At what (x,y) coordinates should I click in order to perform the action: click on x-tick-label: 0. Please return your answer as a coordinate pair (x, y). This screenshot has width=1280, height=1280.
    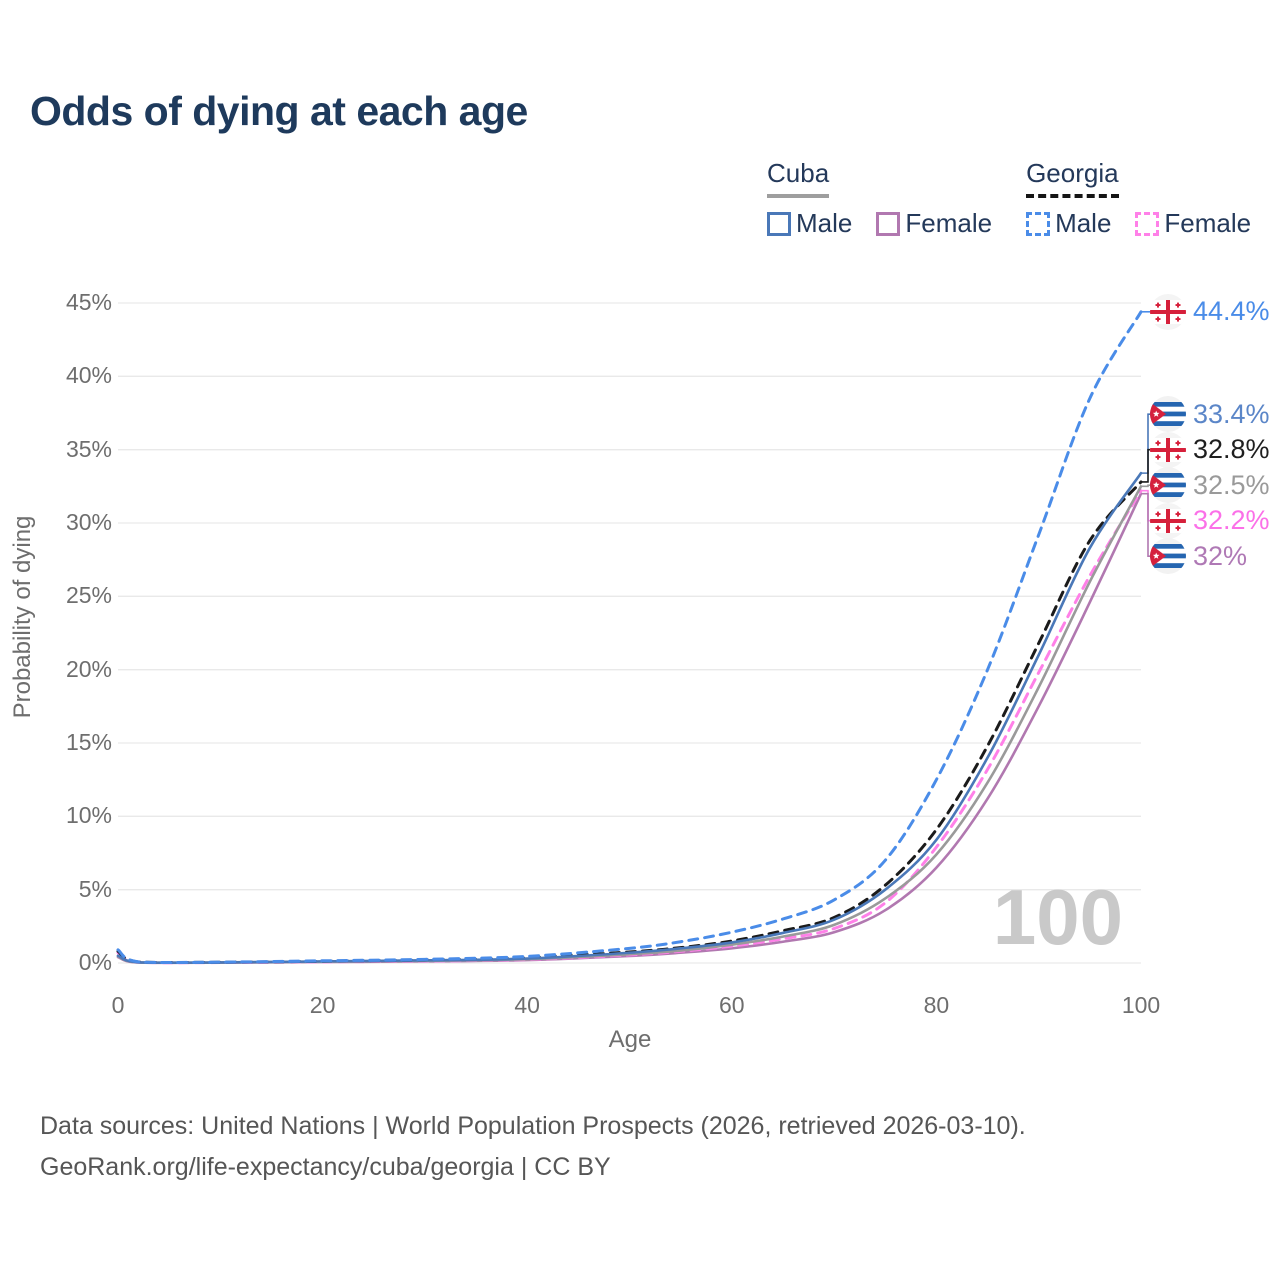
    Looking at the image, I should click on (118, 1005).